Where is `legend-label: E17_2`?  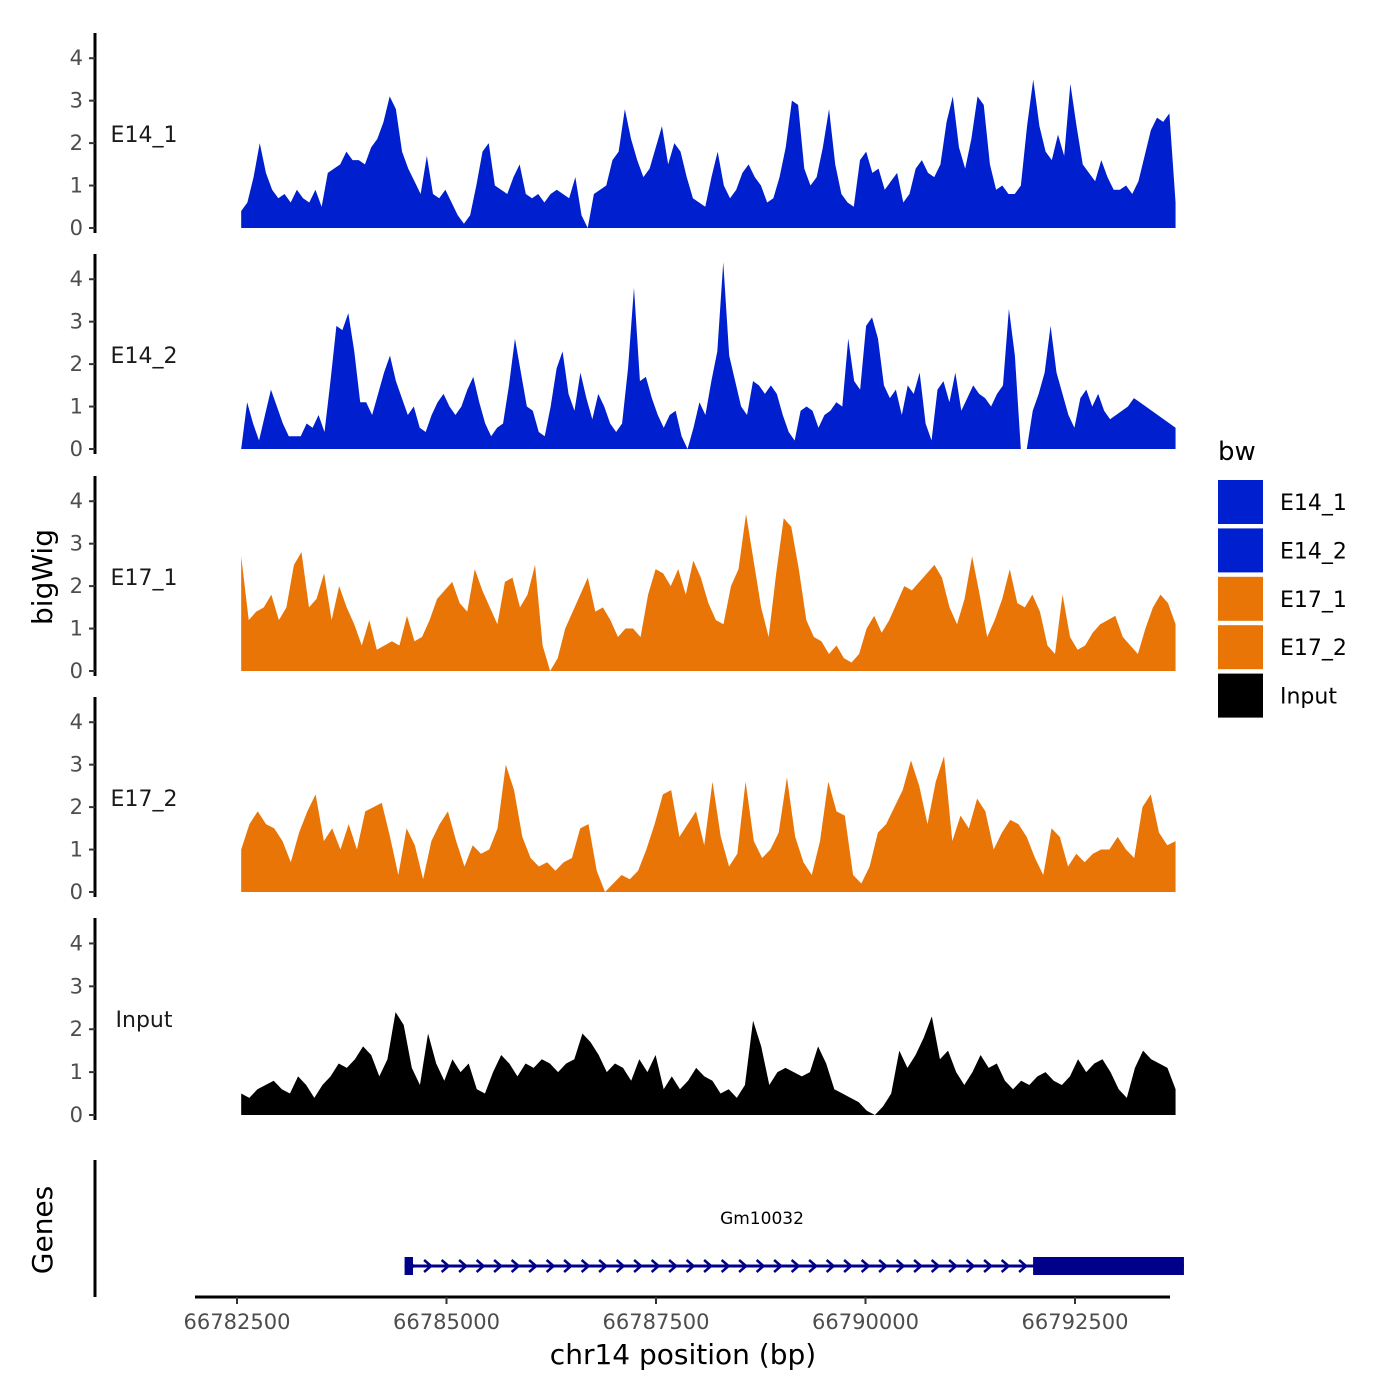 legend-label: E17_2 is located at coordinates (1313, 648).